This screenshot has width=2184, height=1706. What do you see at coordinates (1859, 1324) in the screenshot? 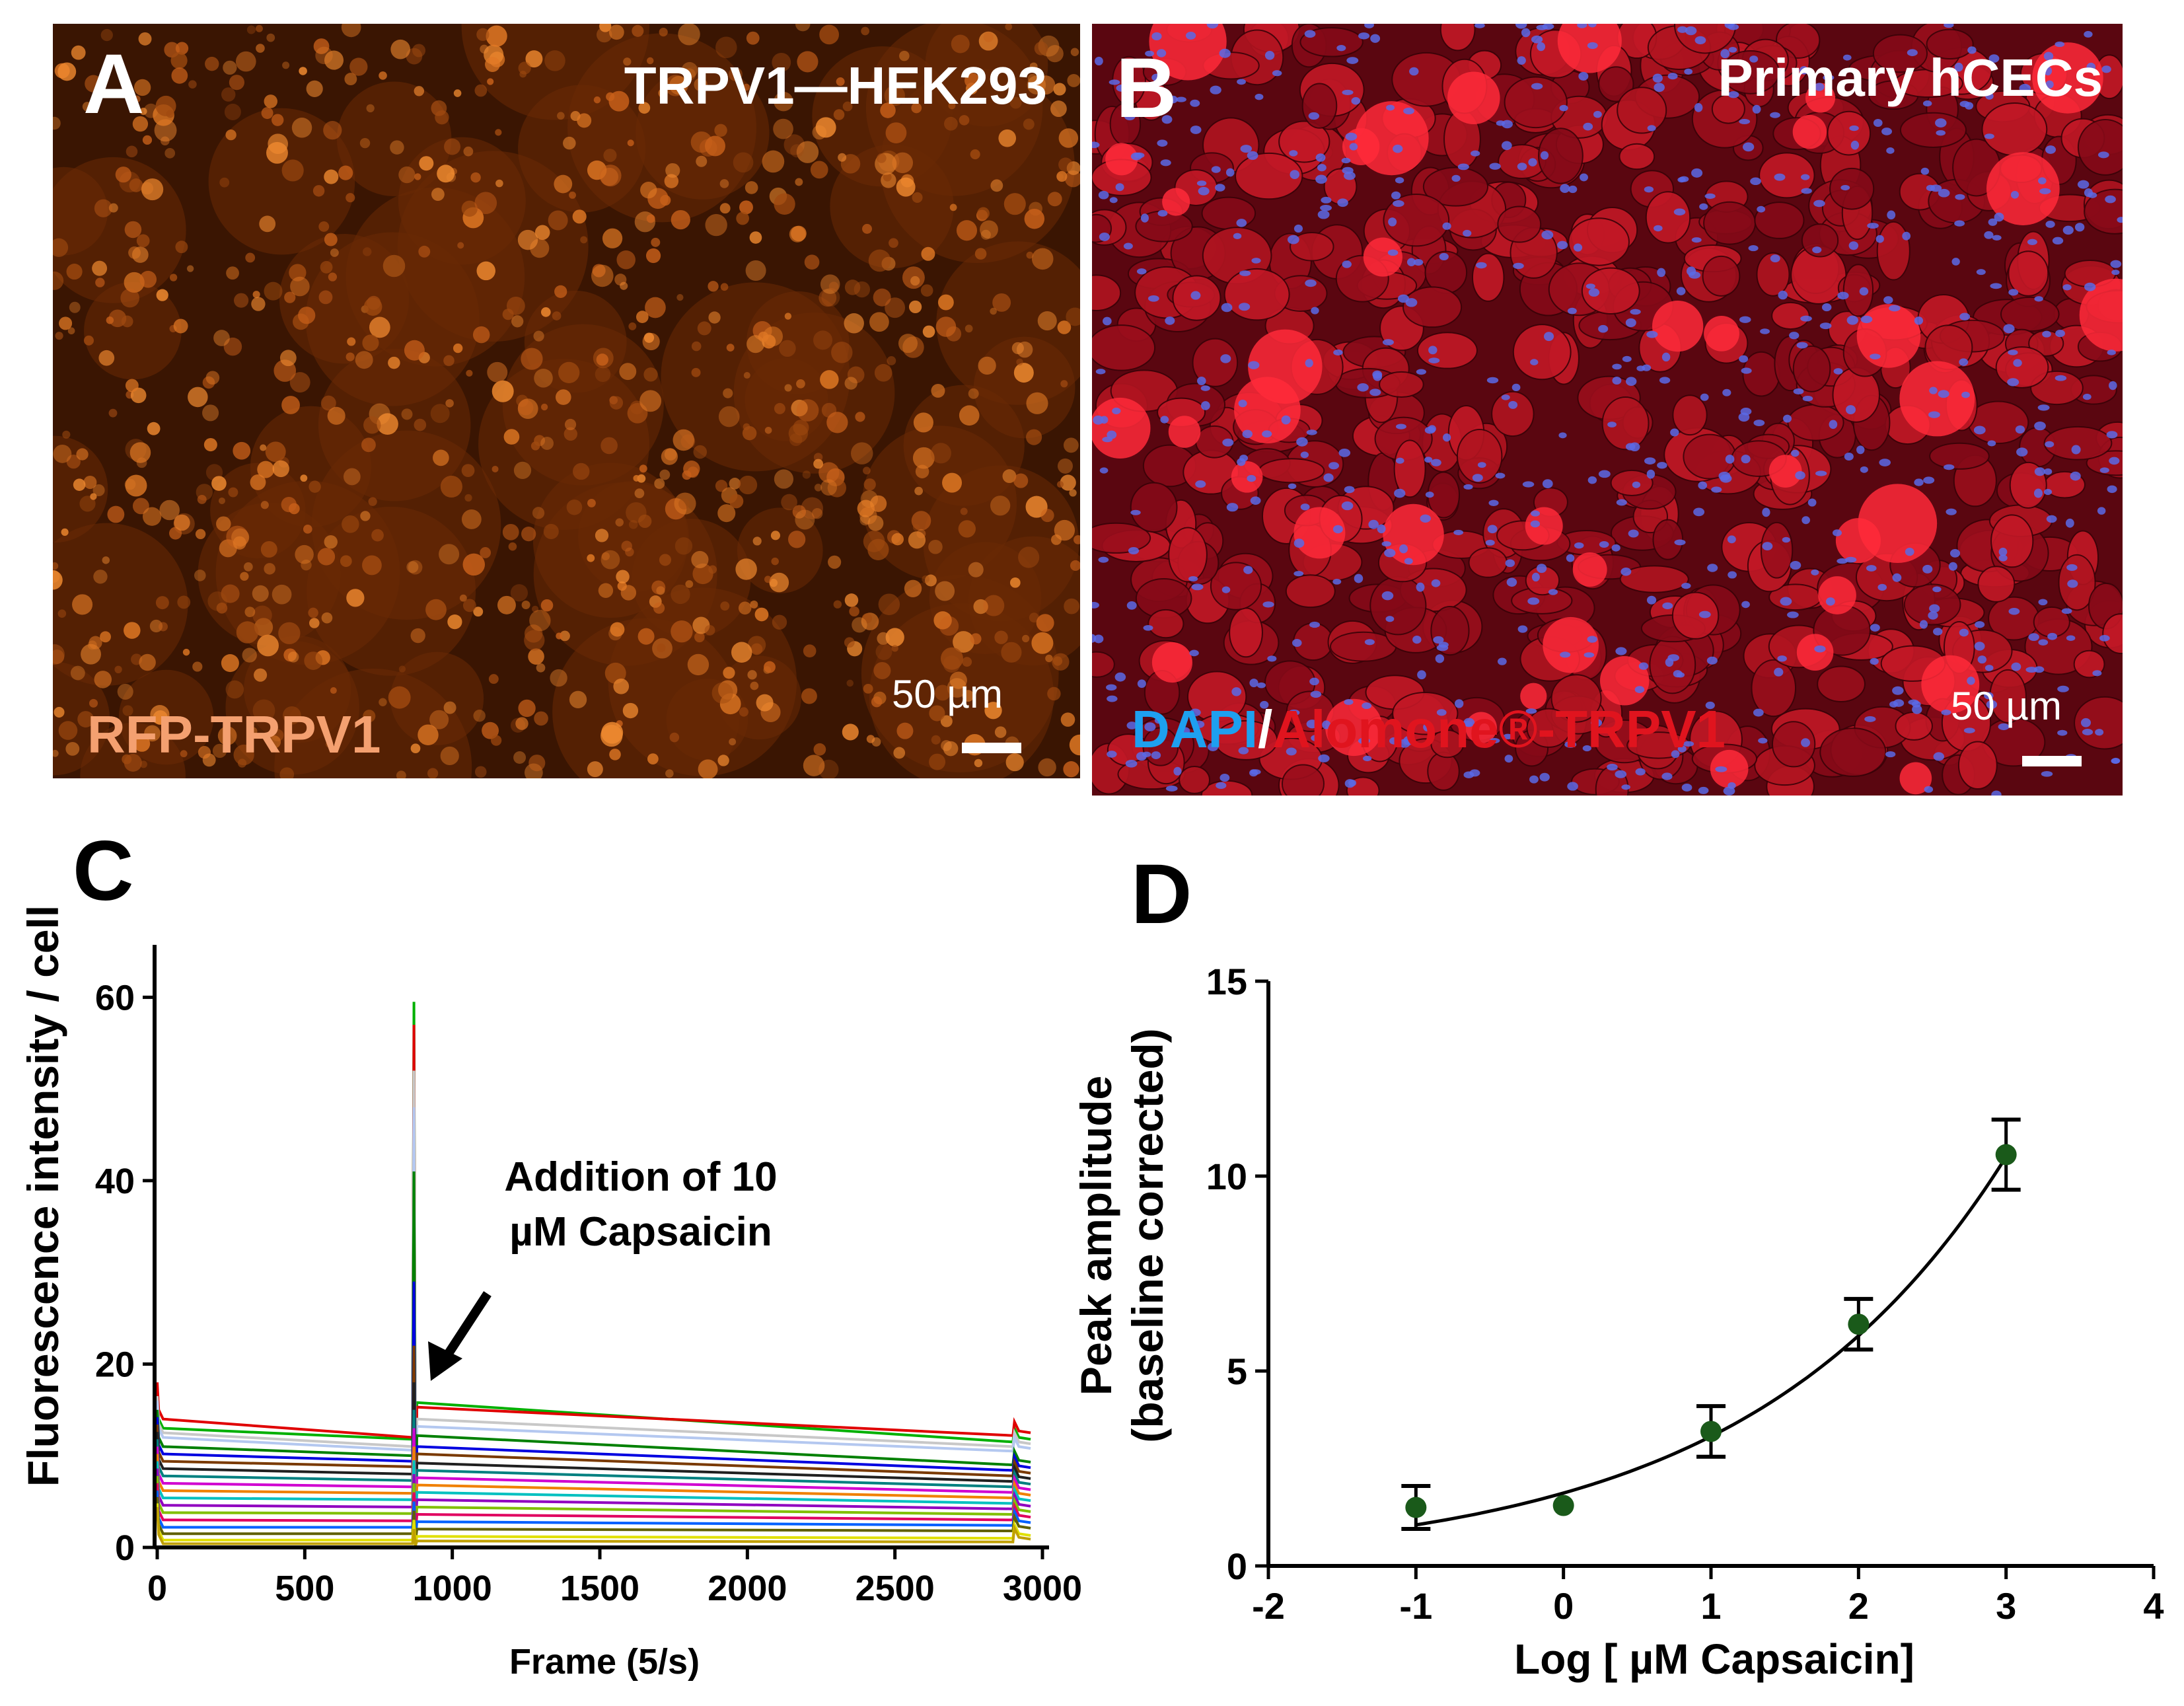
I see `data-point` at bounding box center [1859, 1324].